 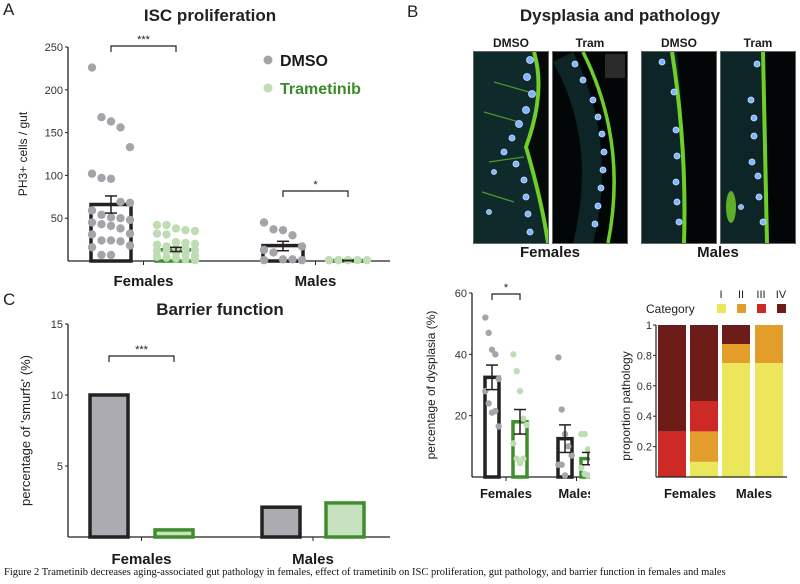 I want to click on legend-label-IV: IV, so click(x=781, y=295).